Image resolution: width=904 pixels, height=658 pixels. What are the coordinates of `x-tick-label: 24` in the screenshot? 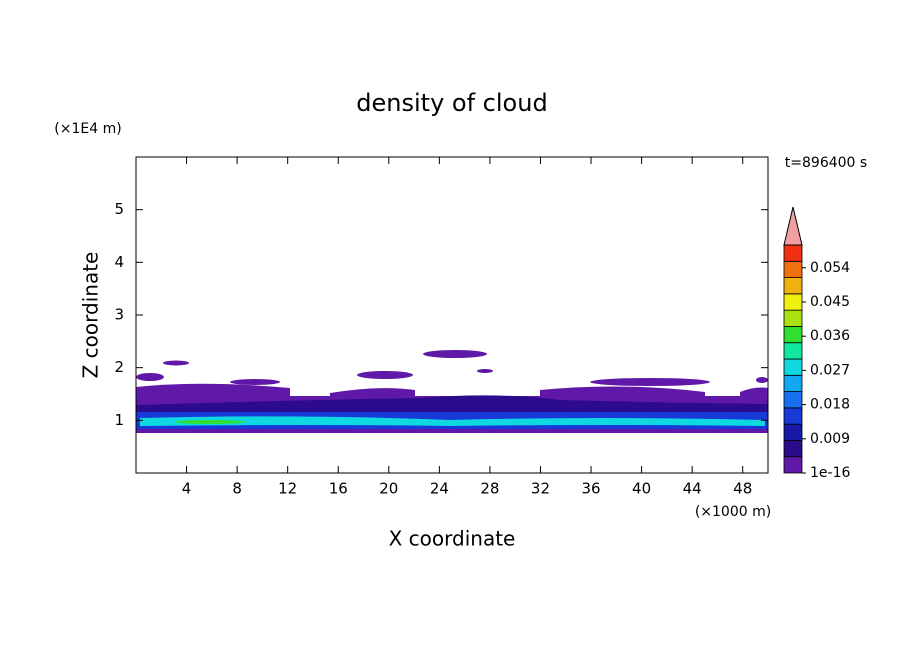 It's located at (439, 489).